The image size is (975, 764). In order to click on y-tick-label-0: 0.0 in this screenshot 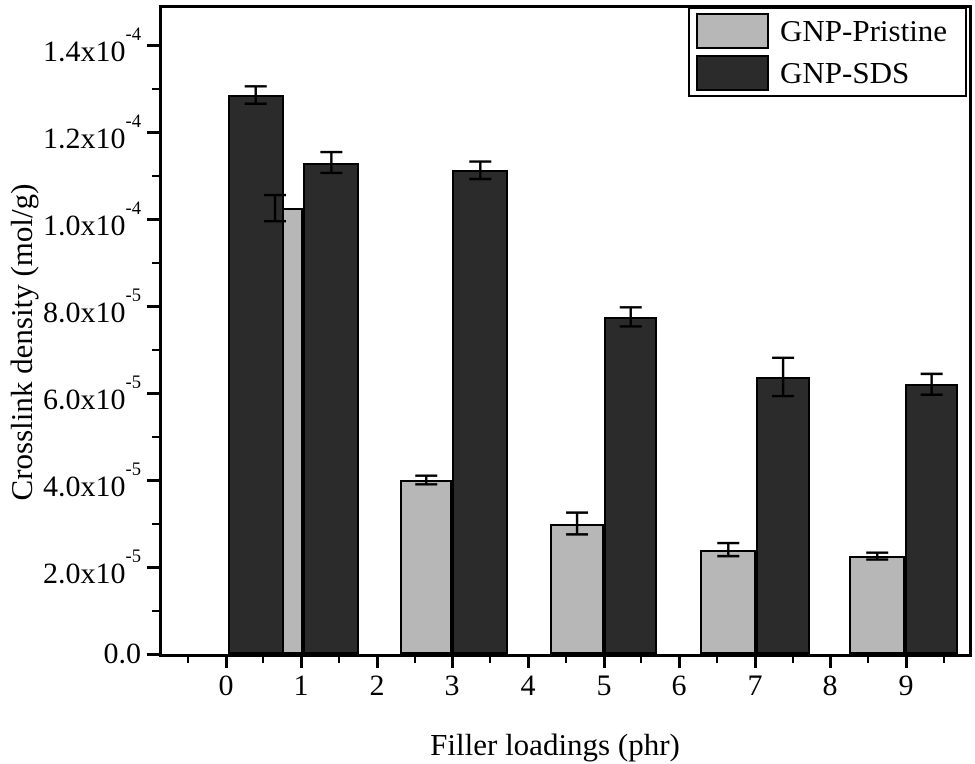, I will do `click(122, 653)`.